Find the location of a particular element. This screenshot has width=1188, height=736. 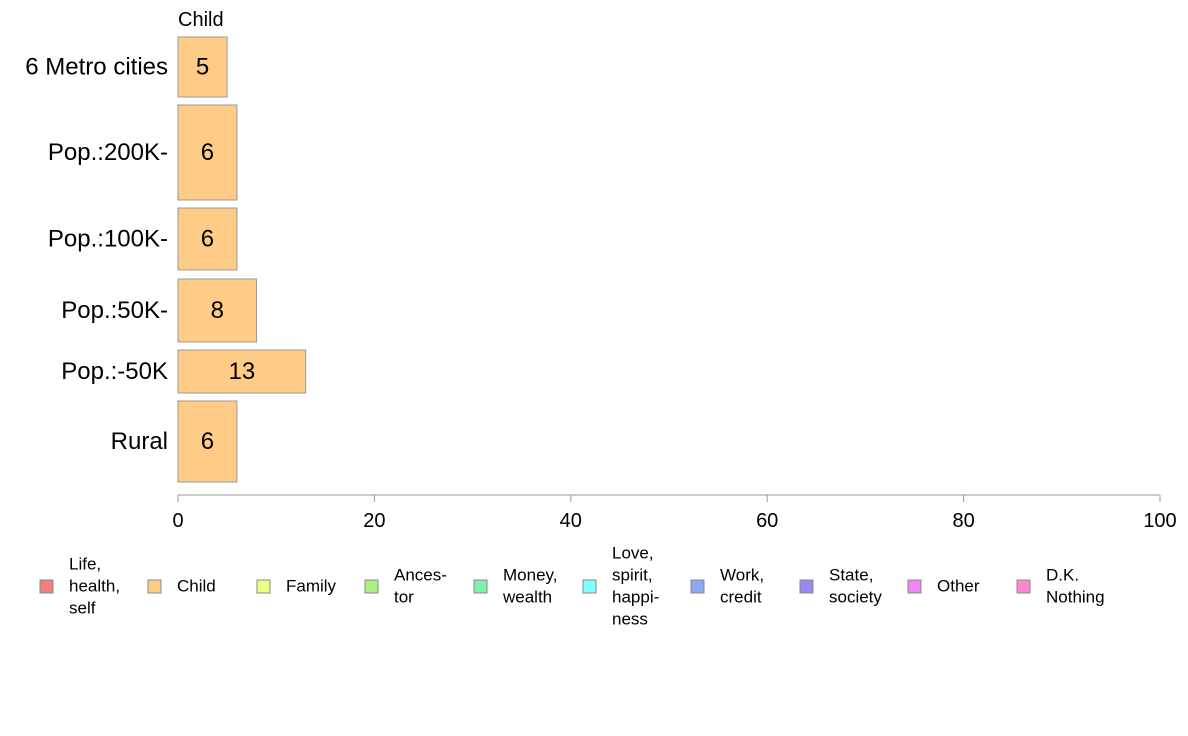

bar-value-label: 5 is located at coordinates (202, 67).